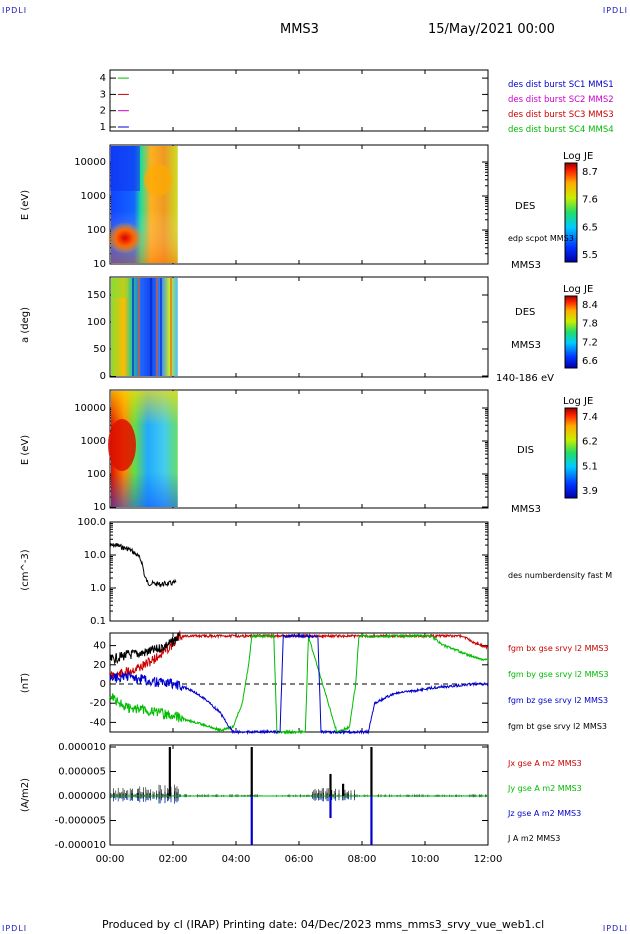 This screenshot has height=934, width=630. What do you see at coordinates (90, 408) in the screenshot?
I see `dis-energy-panel-ytick-label: 10000` at bounding box center [90, 408].